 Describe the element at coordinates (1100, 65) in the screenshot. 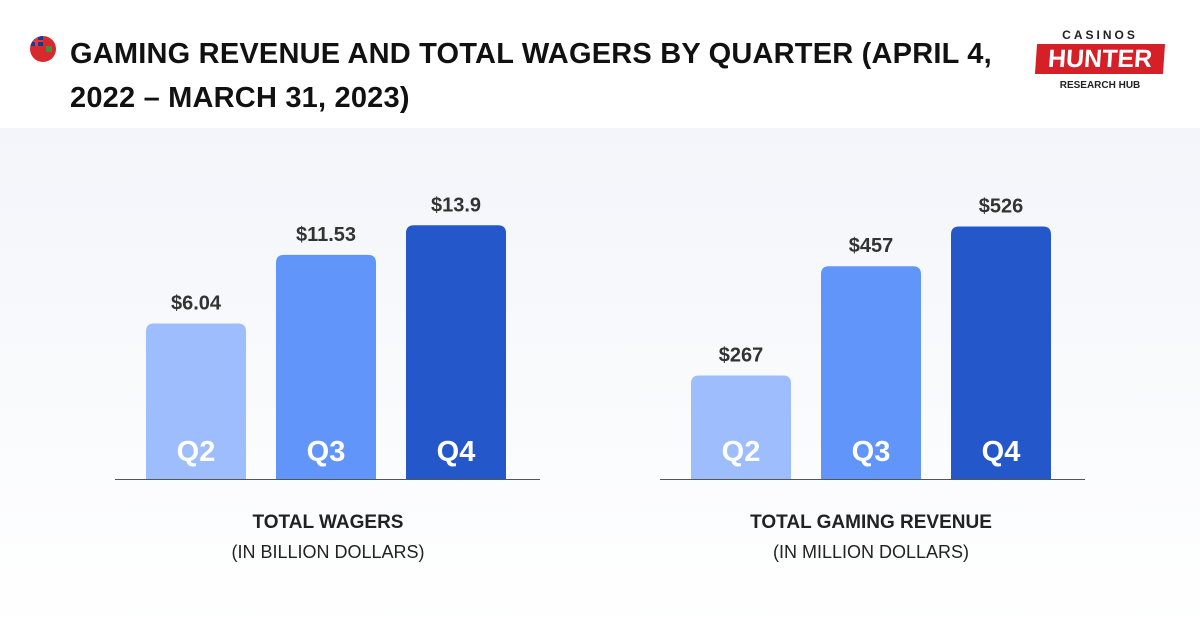

I see `casinos-hunter-logo: CASINOS HUNTER RESEARCH HUB` at that location.